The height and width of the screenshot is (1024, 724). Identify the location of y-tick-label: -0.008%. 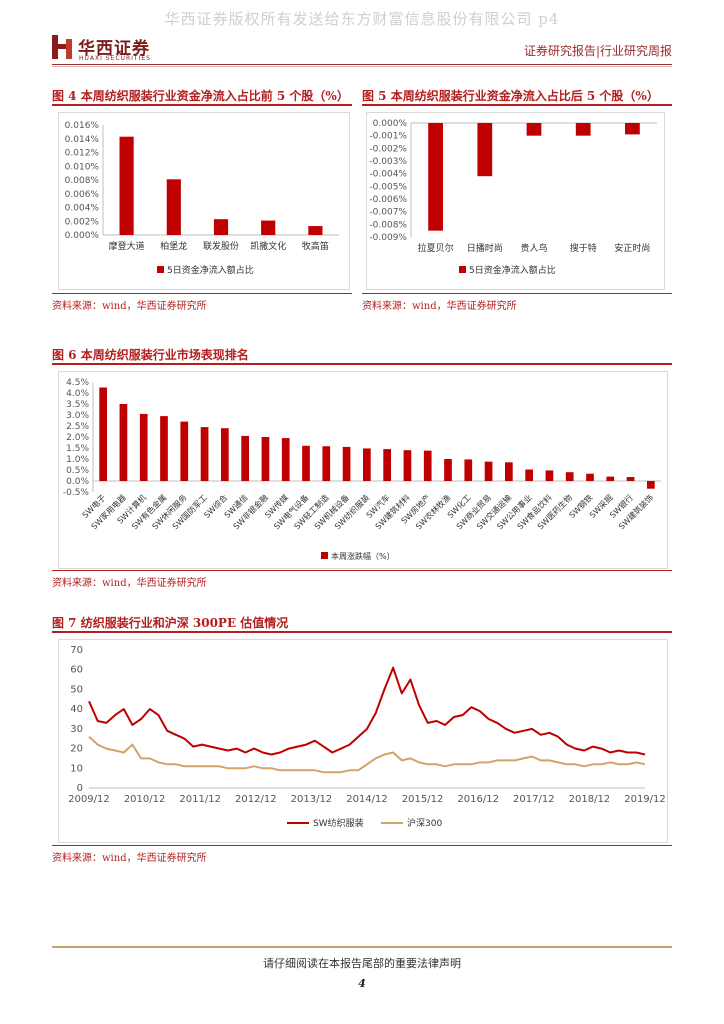
(388, 225).